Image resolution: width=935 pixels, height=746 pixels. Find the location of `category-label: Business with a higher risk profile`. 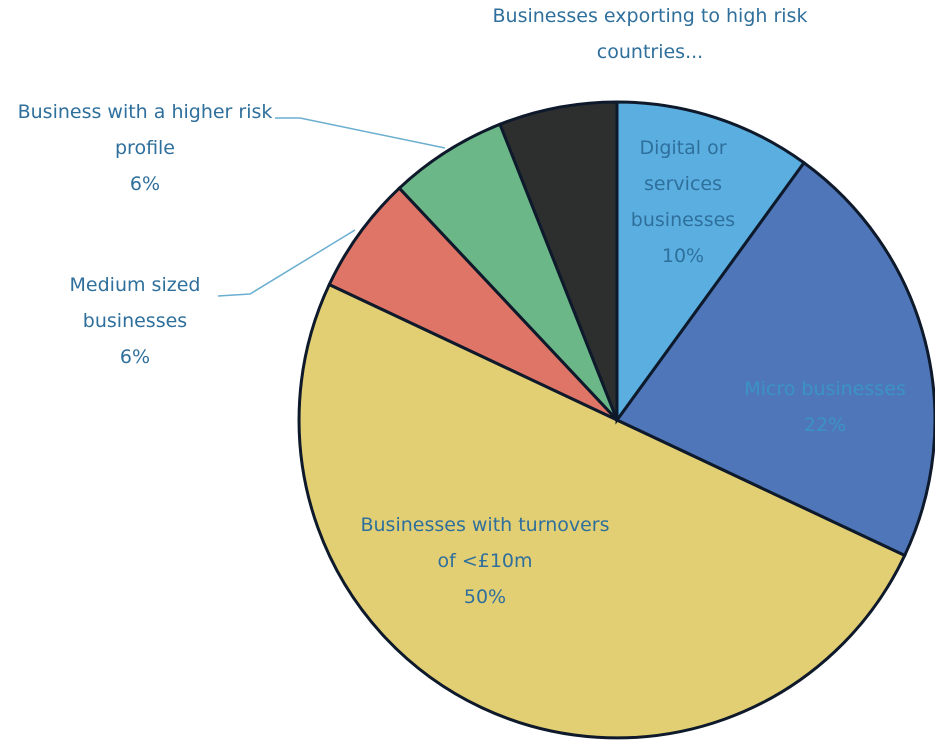

category-label: Business with a higher risk profile is located at coordinates (145, 130).